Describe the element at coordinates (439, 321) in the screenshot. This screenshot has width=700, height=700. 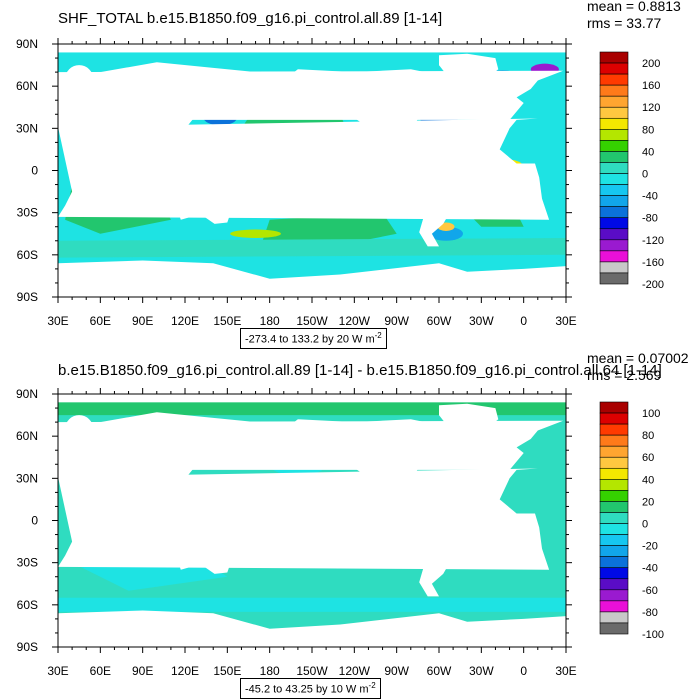
I see `x-tick-label: 60W` at that location.